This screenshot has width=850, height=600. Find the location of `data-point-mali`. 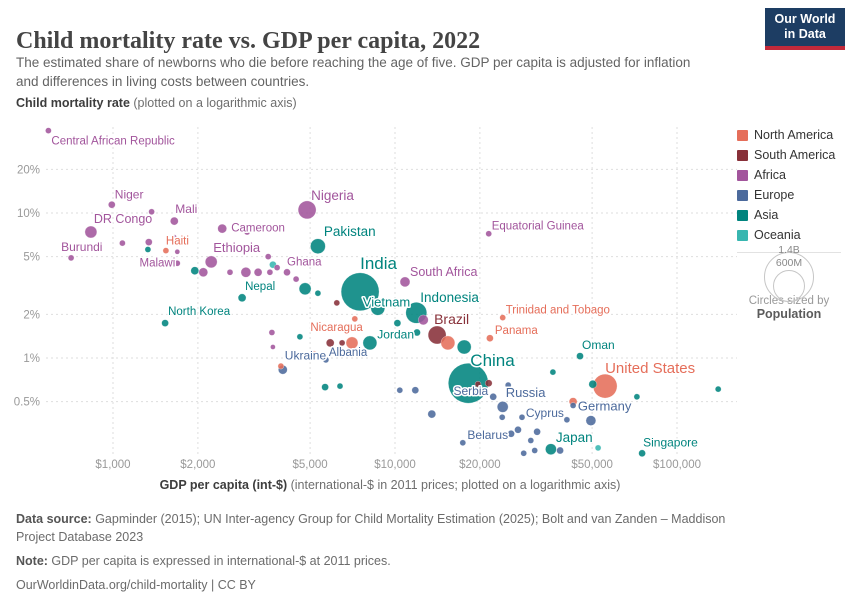

data-point-mali is located at coordinates (174, 221).